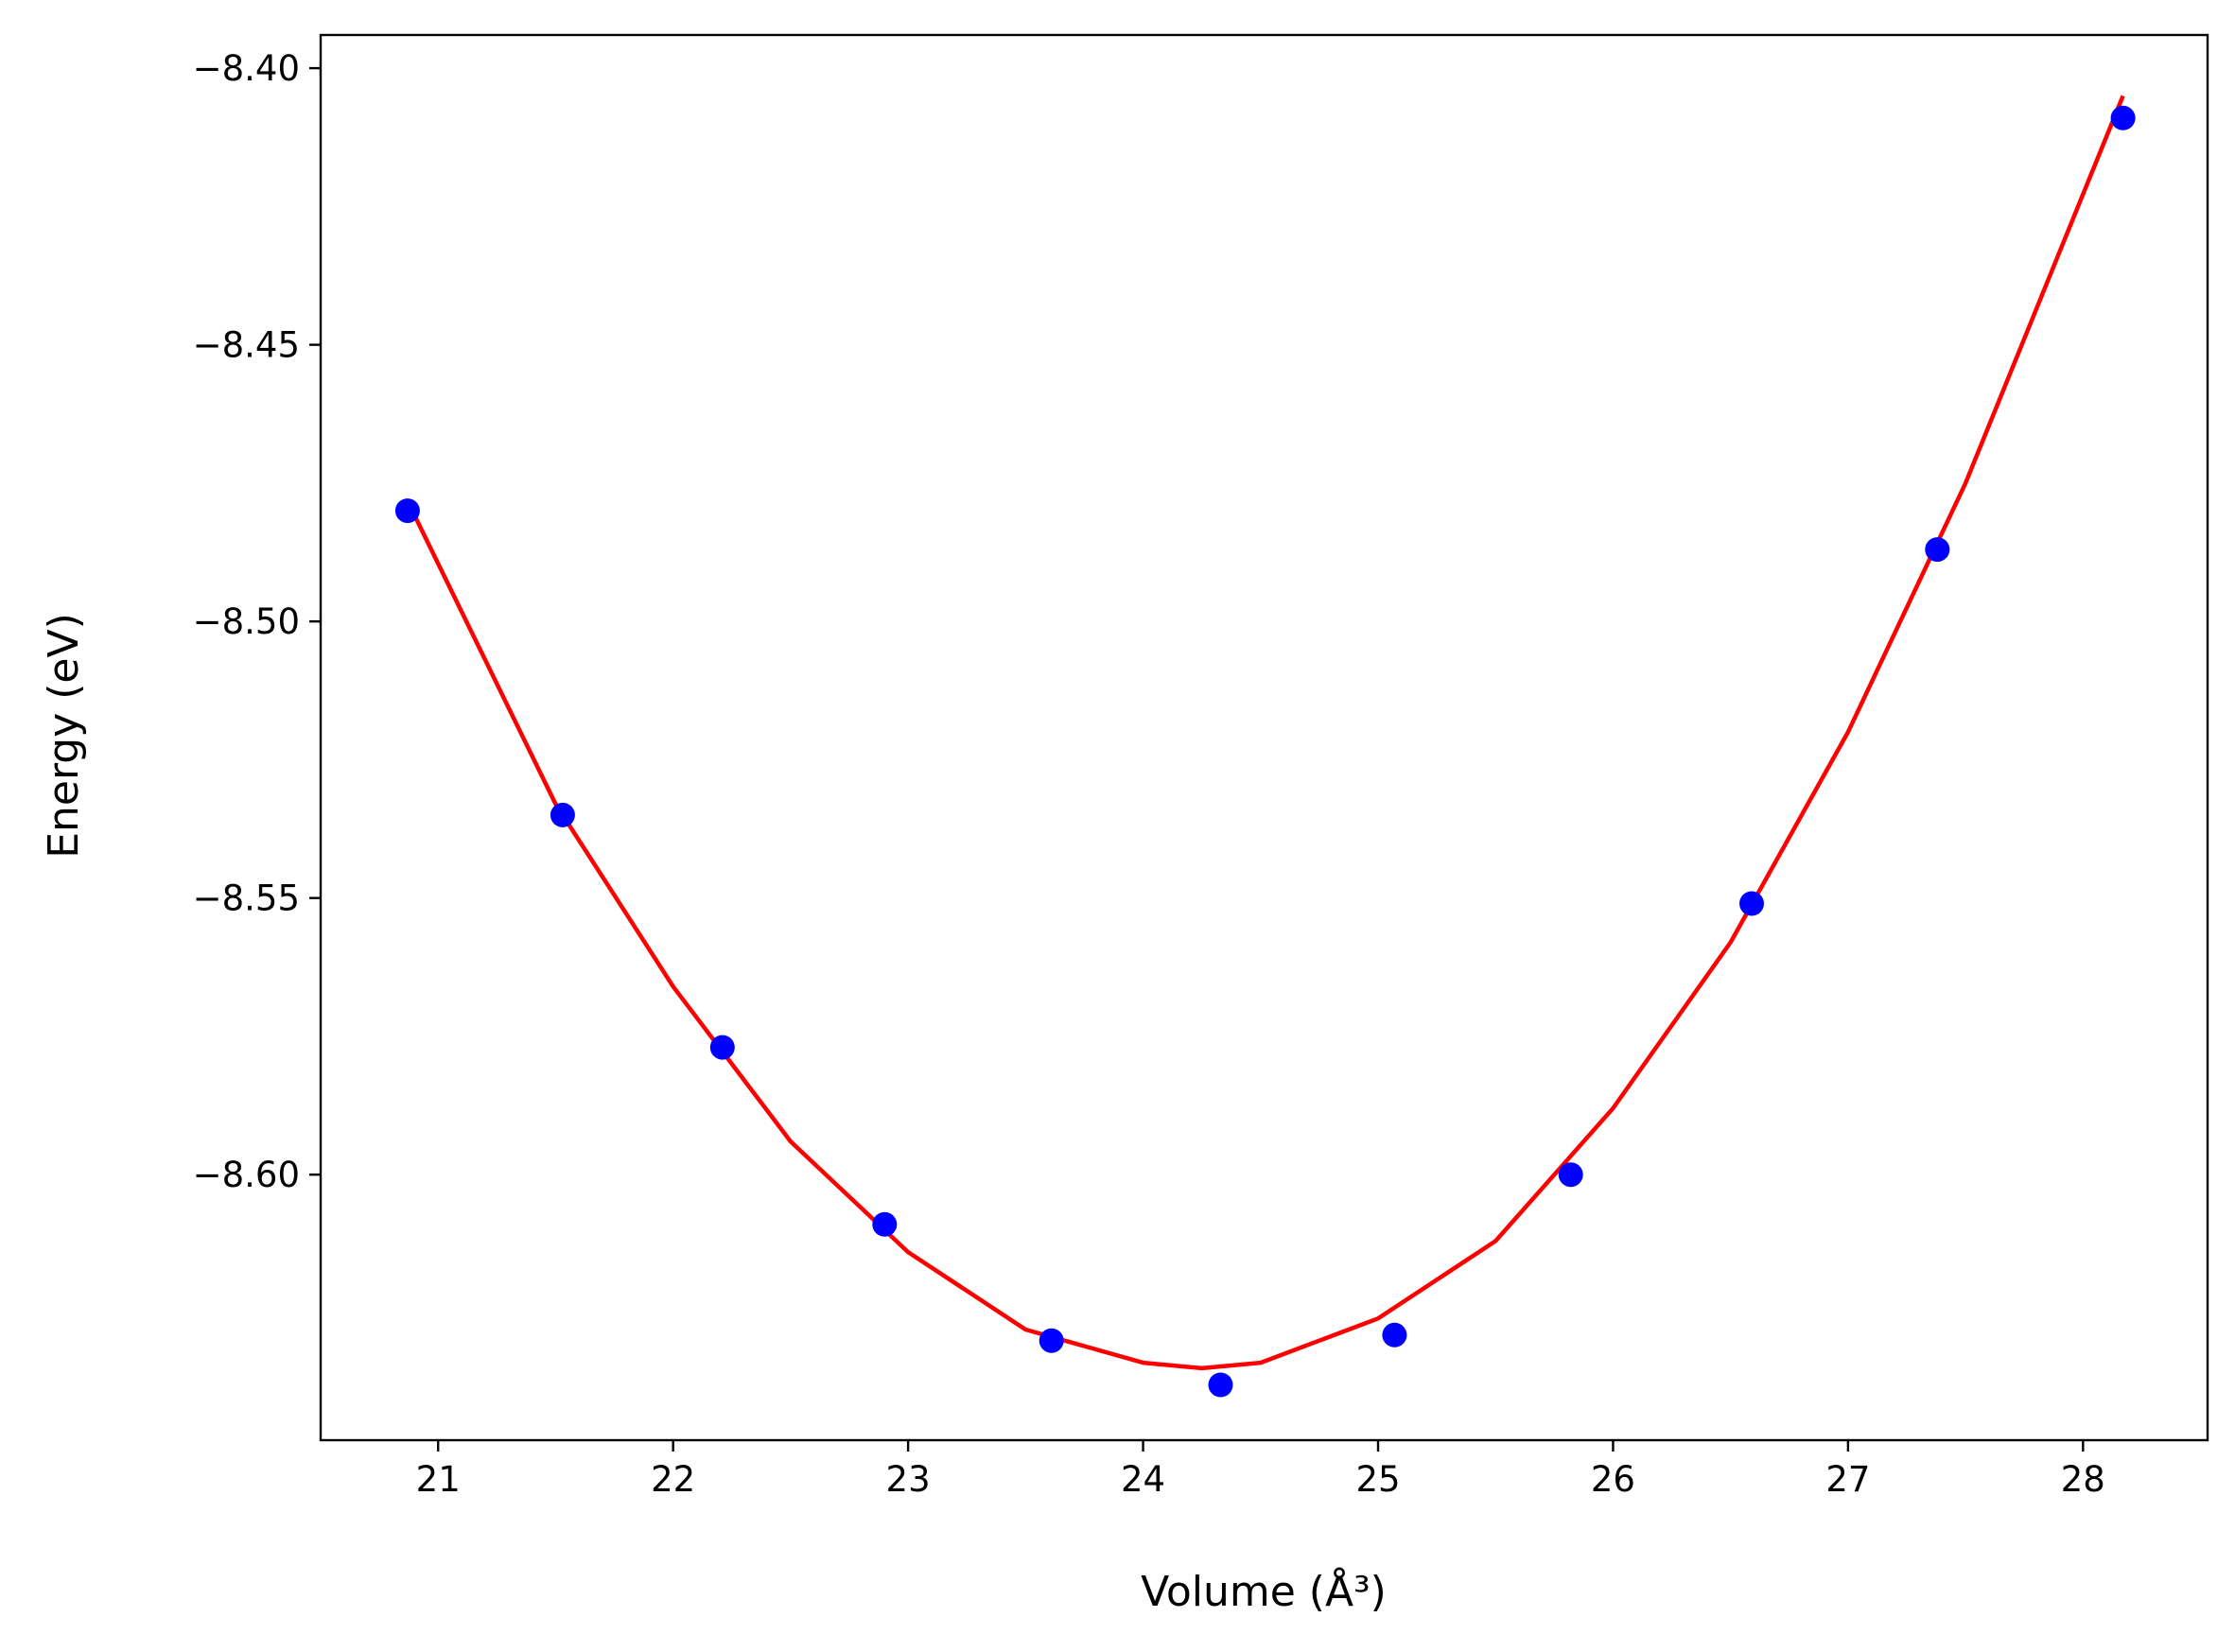 Image resolution: width=2235 pixels, height=1652 pixels. I want to click on x-tick-label: 27, so click(1847, 1479).